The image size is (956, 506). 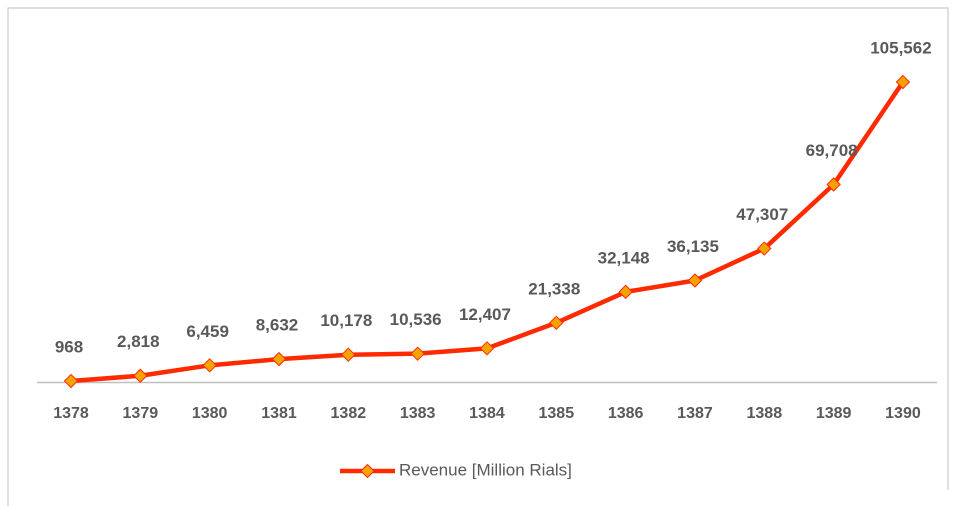 I want to click on x-tick-label: 1378, so click(x=71, y=413).